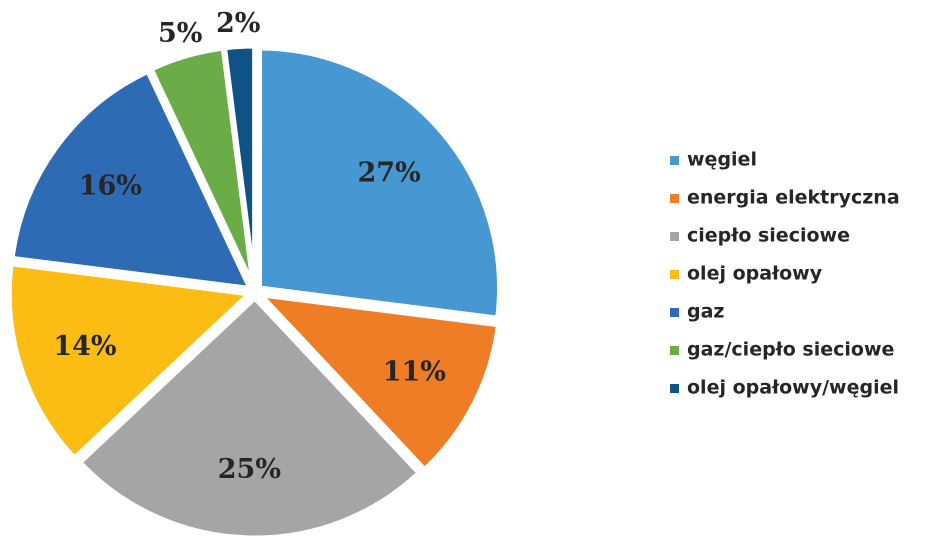 The width and height of the screenshot is (937, 536). What do you see at coordinates (249, 469) in the screenshot?
I see `data-label: 25%` at bounding box center [249, 469].